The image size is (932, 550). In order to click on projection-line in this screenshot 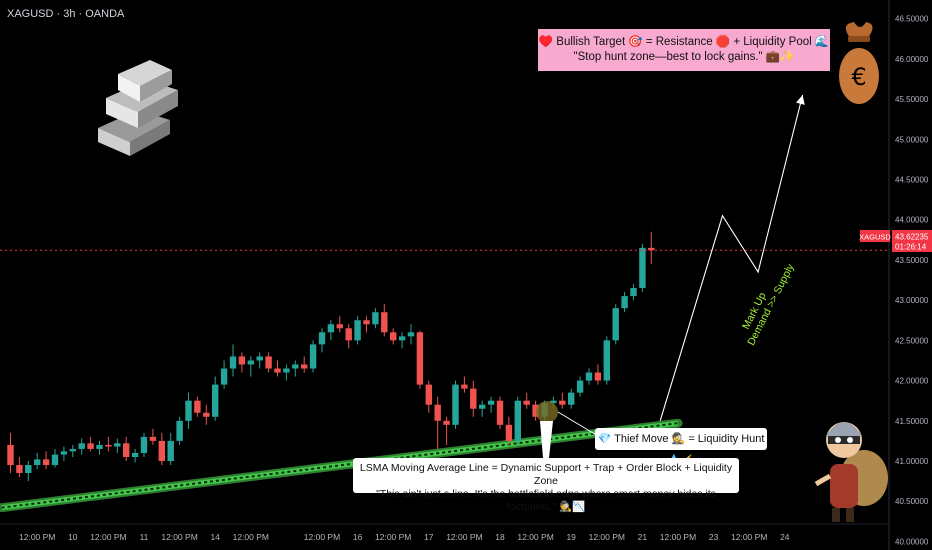, I will do `click(731, 257)`.